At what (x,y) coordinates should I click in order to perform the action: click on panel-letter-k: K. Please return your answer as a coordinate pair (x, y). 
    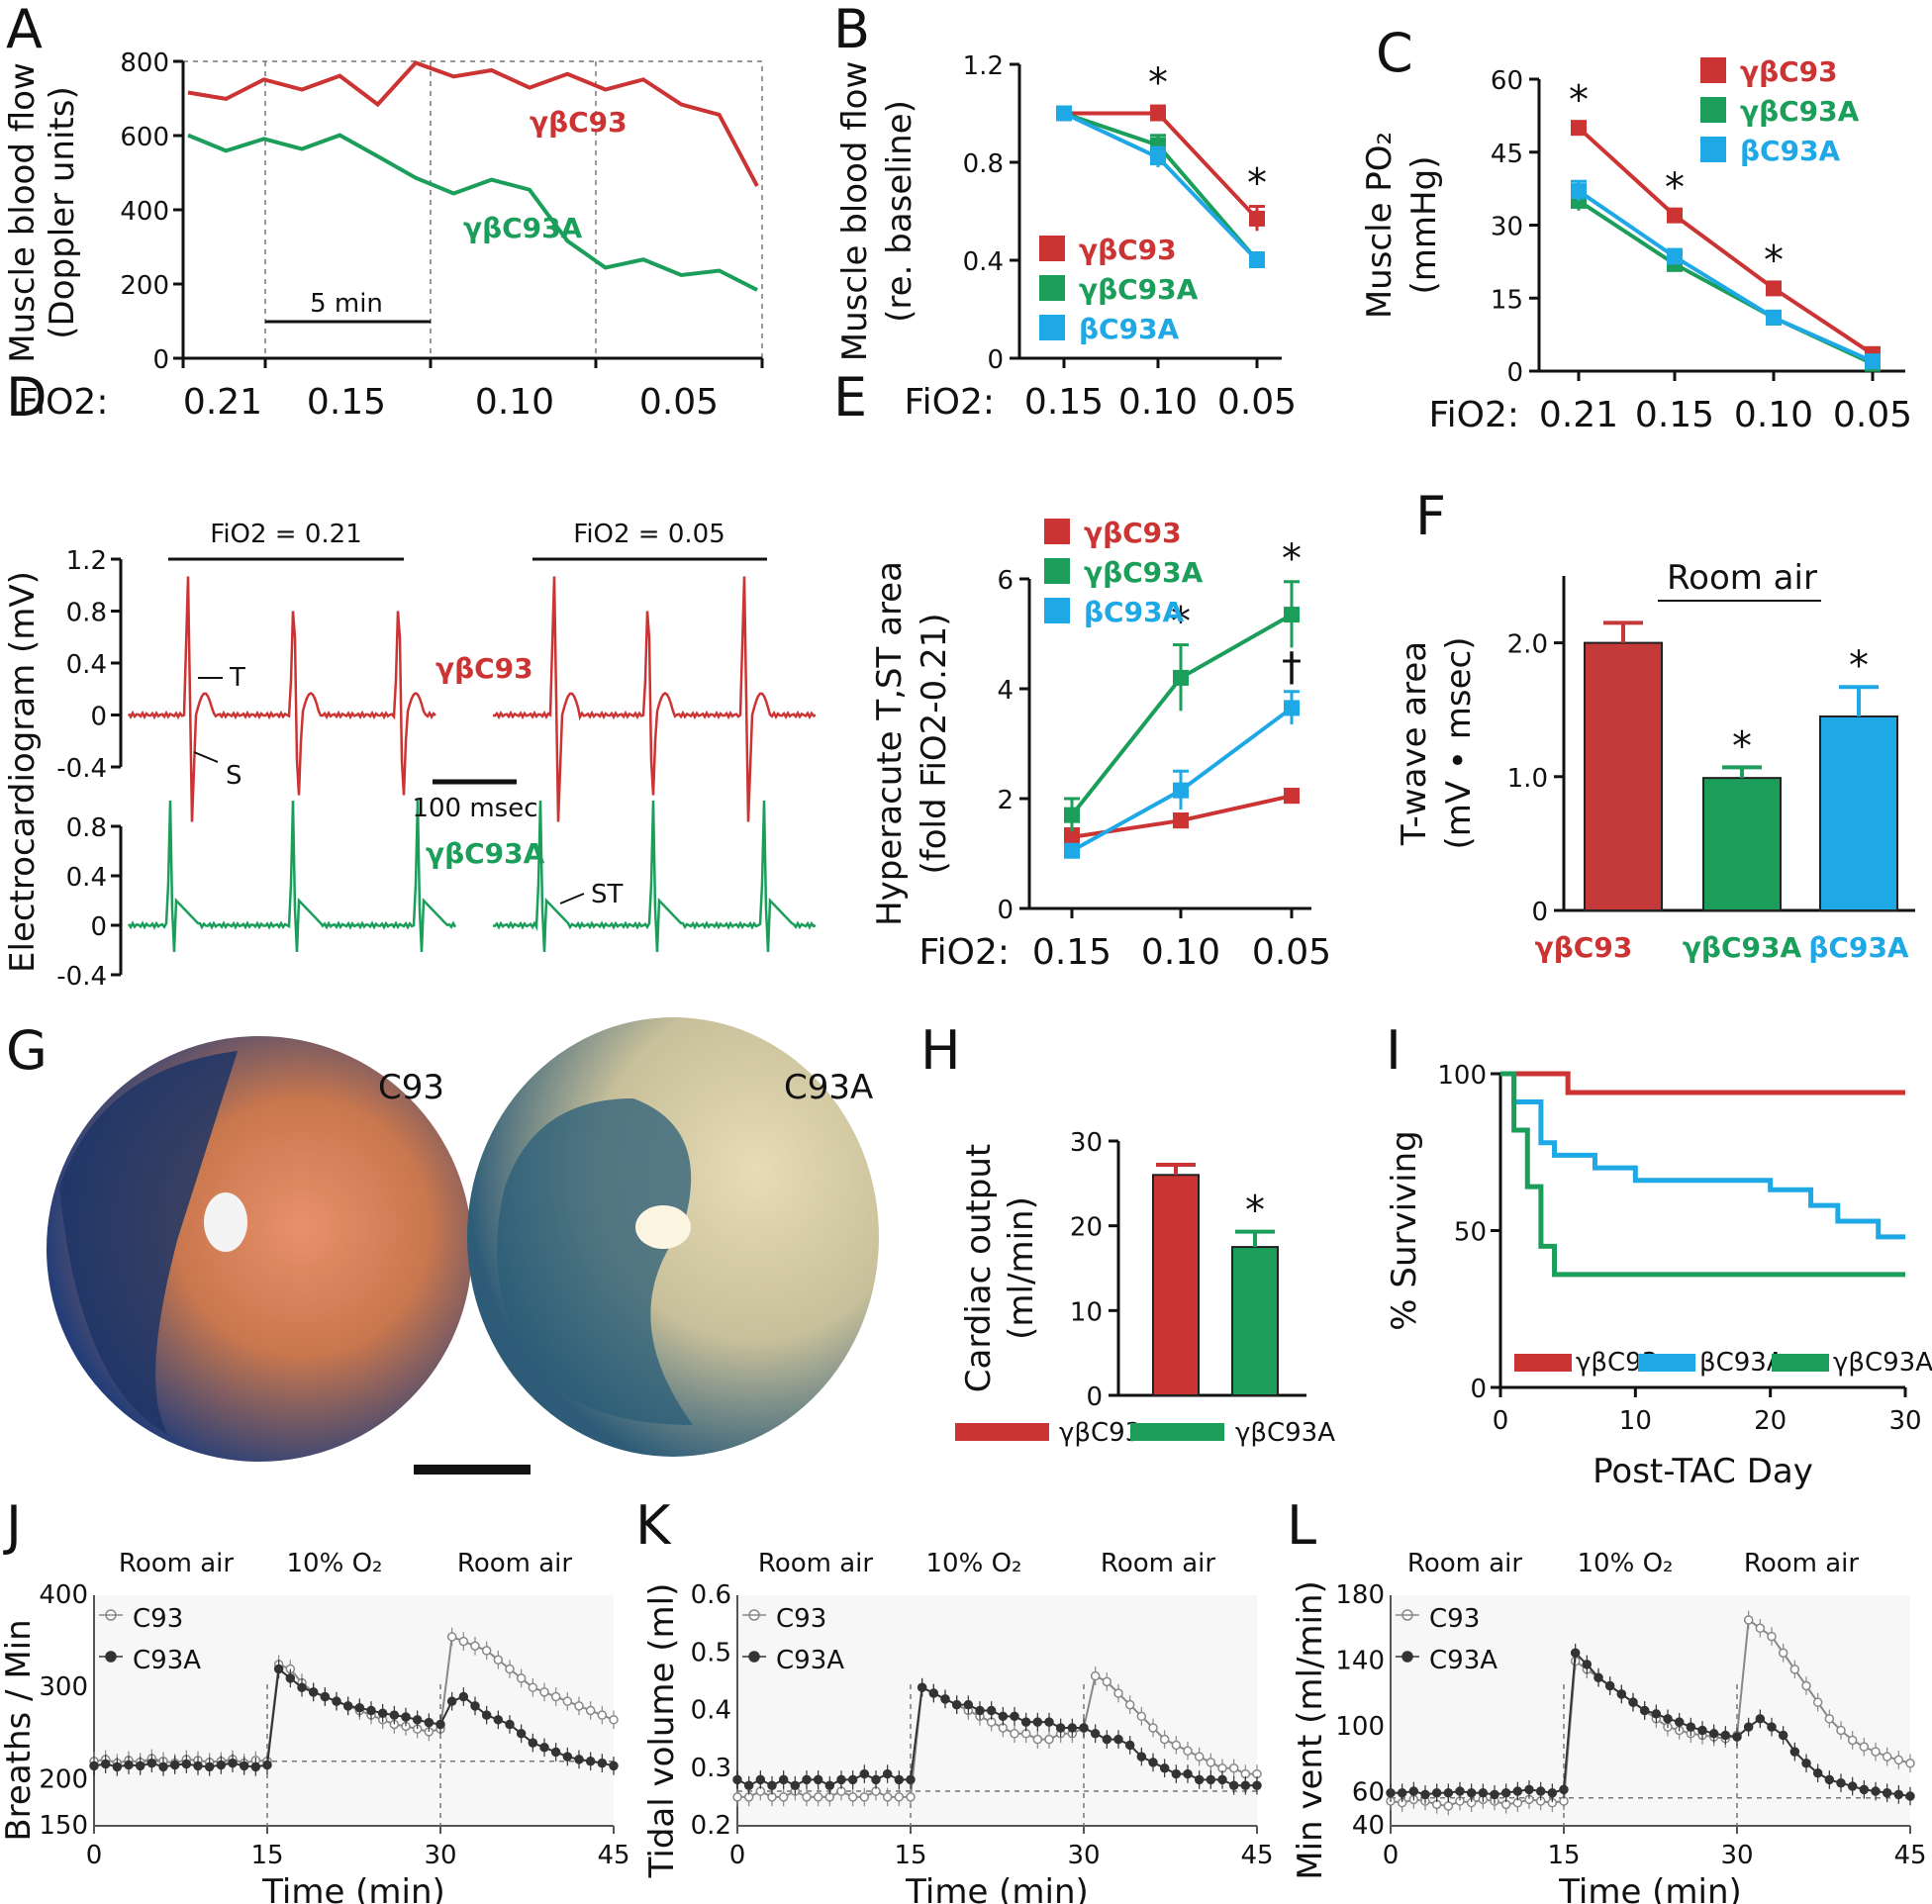
    Looking at the image, I should click on (653, 1525).